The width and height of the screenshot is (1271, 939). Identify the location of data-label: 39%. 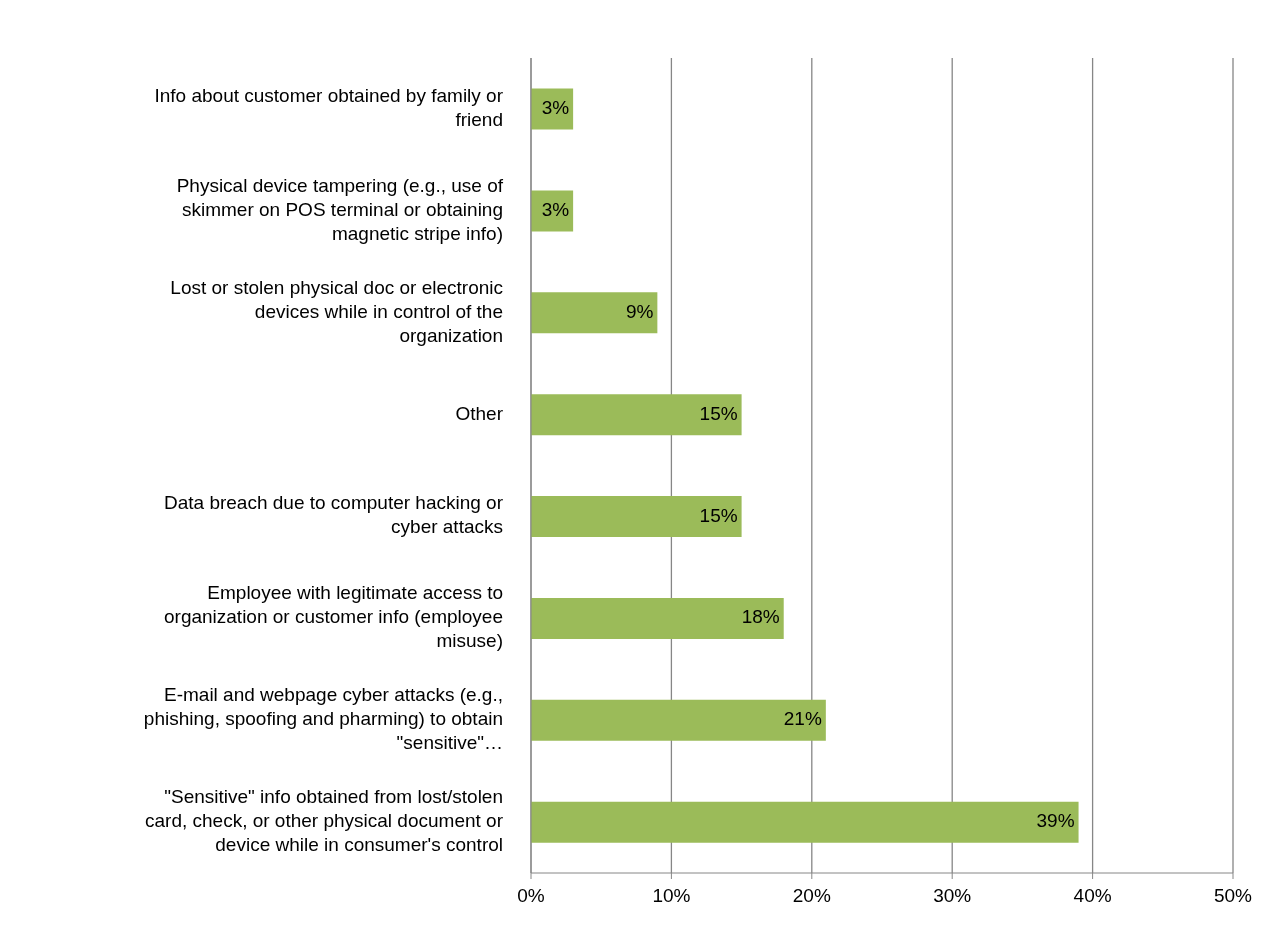
(1055, 821).